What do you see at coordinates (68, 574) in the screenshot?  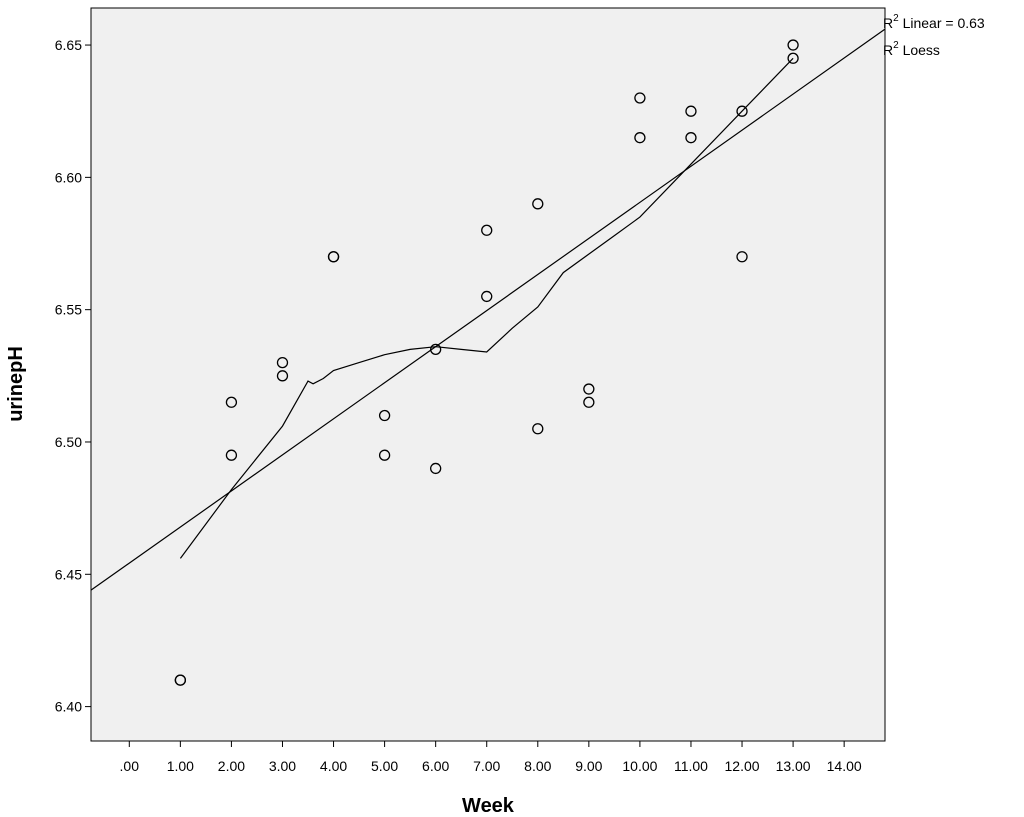 I see `y-tick-label: 6.45` at bounding box center [68, 574].